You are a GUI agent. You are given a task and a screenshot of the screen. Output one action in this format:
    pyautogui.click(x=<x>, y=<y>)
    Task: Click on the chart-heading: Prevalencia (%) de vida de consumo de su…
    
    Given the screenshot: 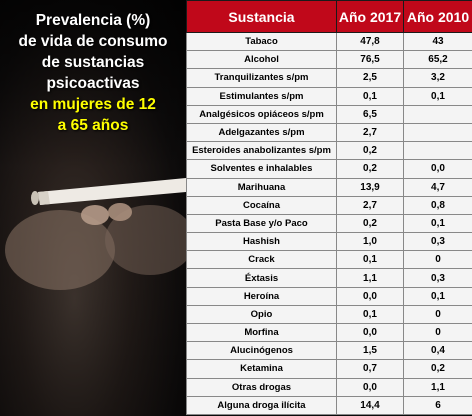 What is the action you would take?
    pyautogui.click(x=93, y=73)
    